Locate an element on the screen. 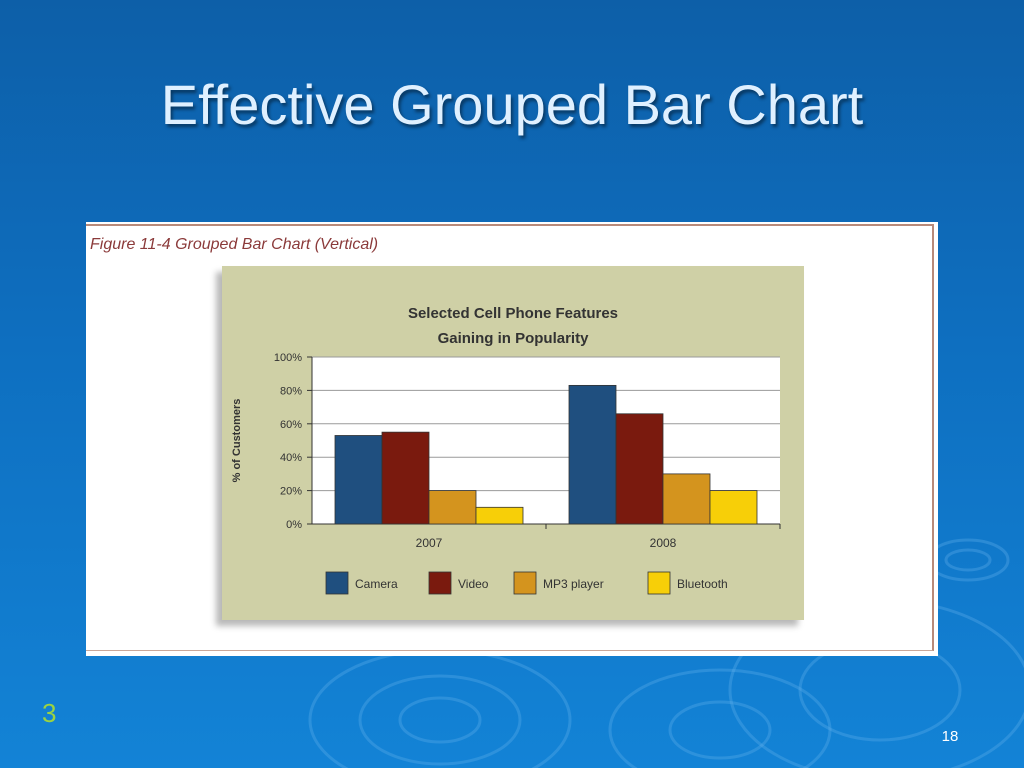 This screenshot has height=768, width=1024. x-tick-label: 2008 is located at coordinates (663, 543).